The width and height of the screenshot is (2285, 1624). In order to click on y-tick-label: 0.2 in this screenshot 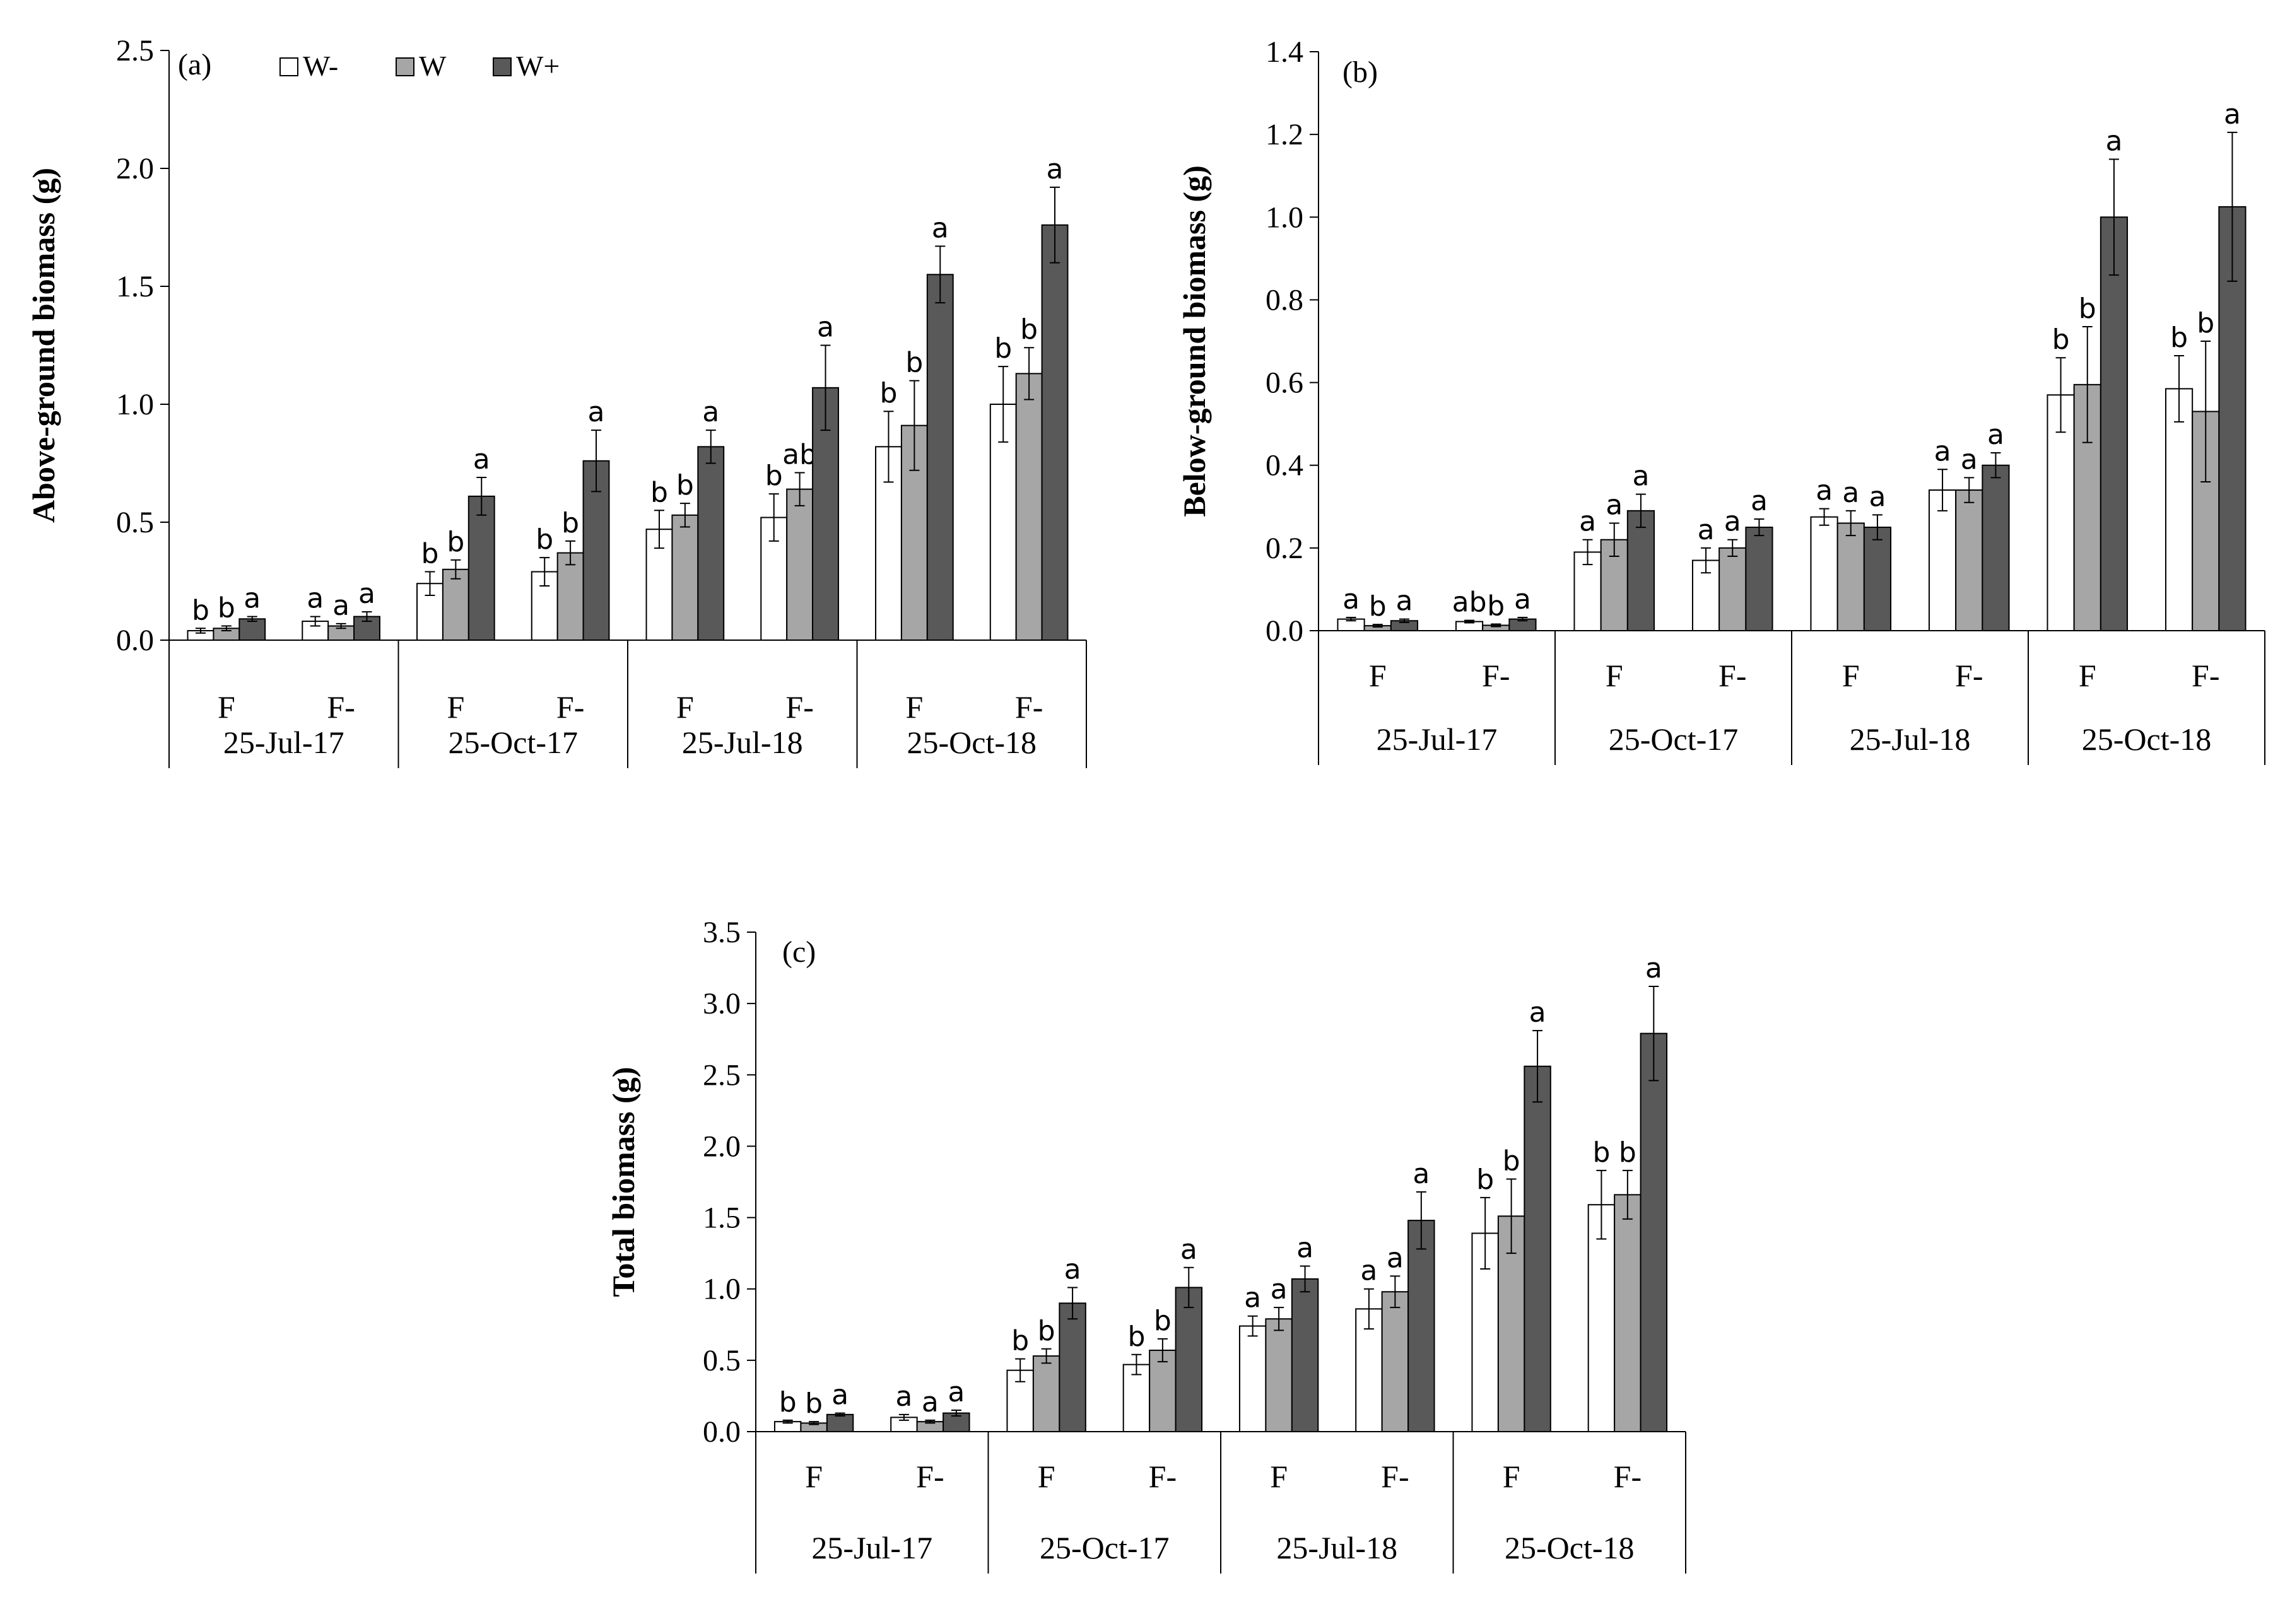, I will do `click(1284, 548)`.